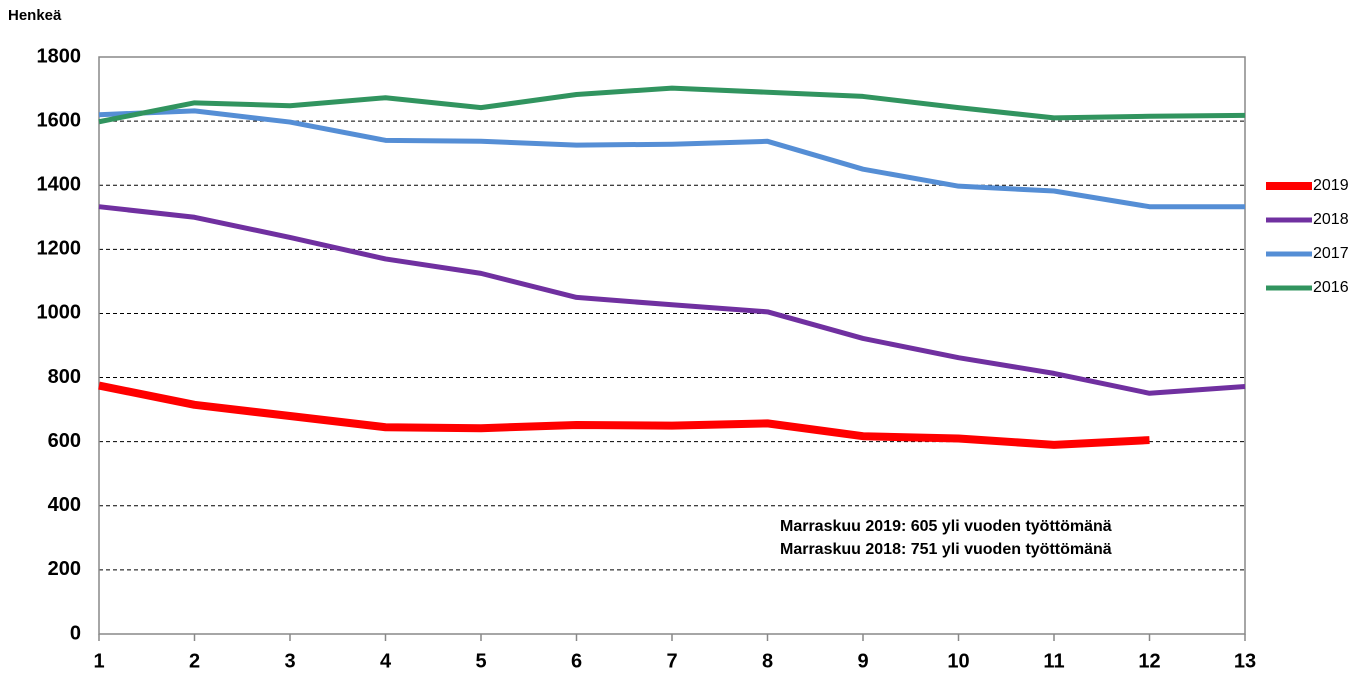 This screenshot has height=676, width=1362. What do you see at coordinates (35, 15) in the screenshot?
I see `y-axis-label: Henkeä` at bounding box center [35, 15].